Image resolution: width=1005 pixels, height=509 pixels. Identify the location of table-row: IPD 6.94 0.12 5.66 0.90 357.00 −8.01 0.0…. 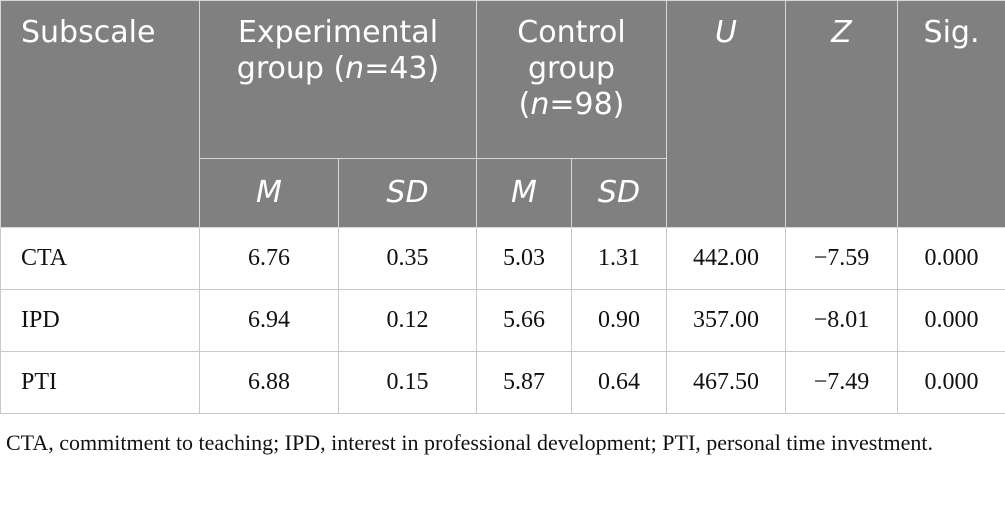
(502, 320).